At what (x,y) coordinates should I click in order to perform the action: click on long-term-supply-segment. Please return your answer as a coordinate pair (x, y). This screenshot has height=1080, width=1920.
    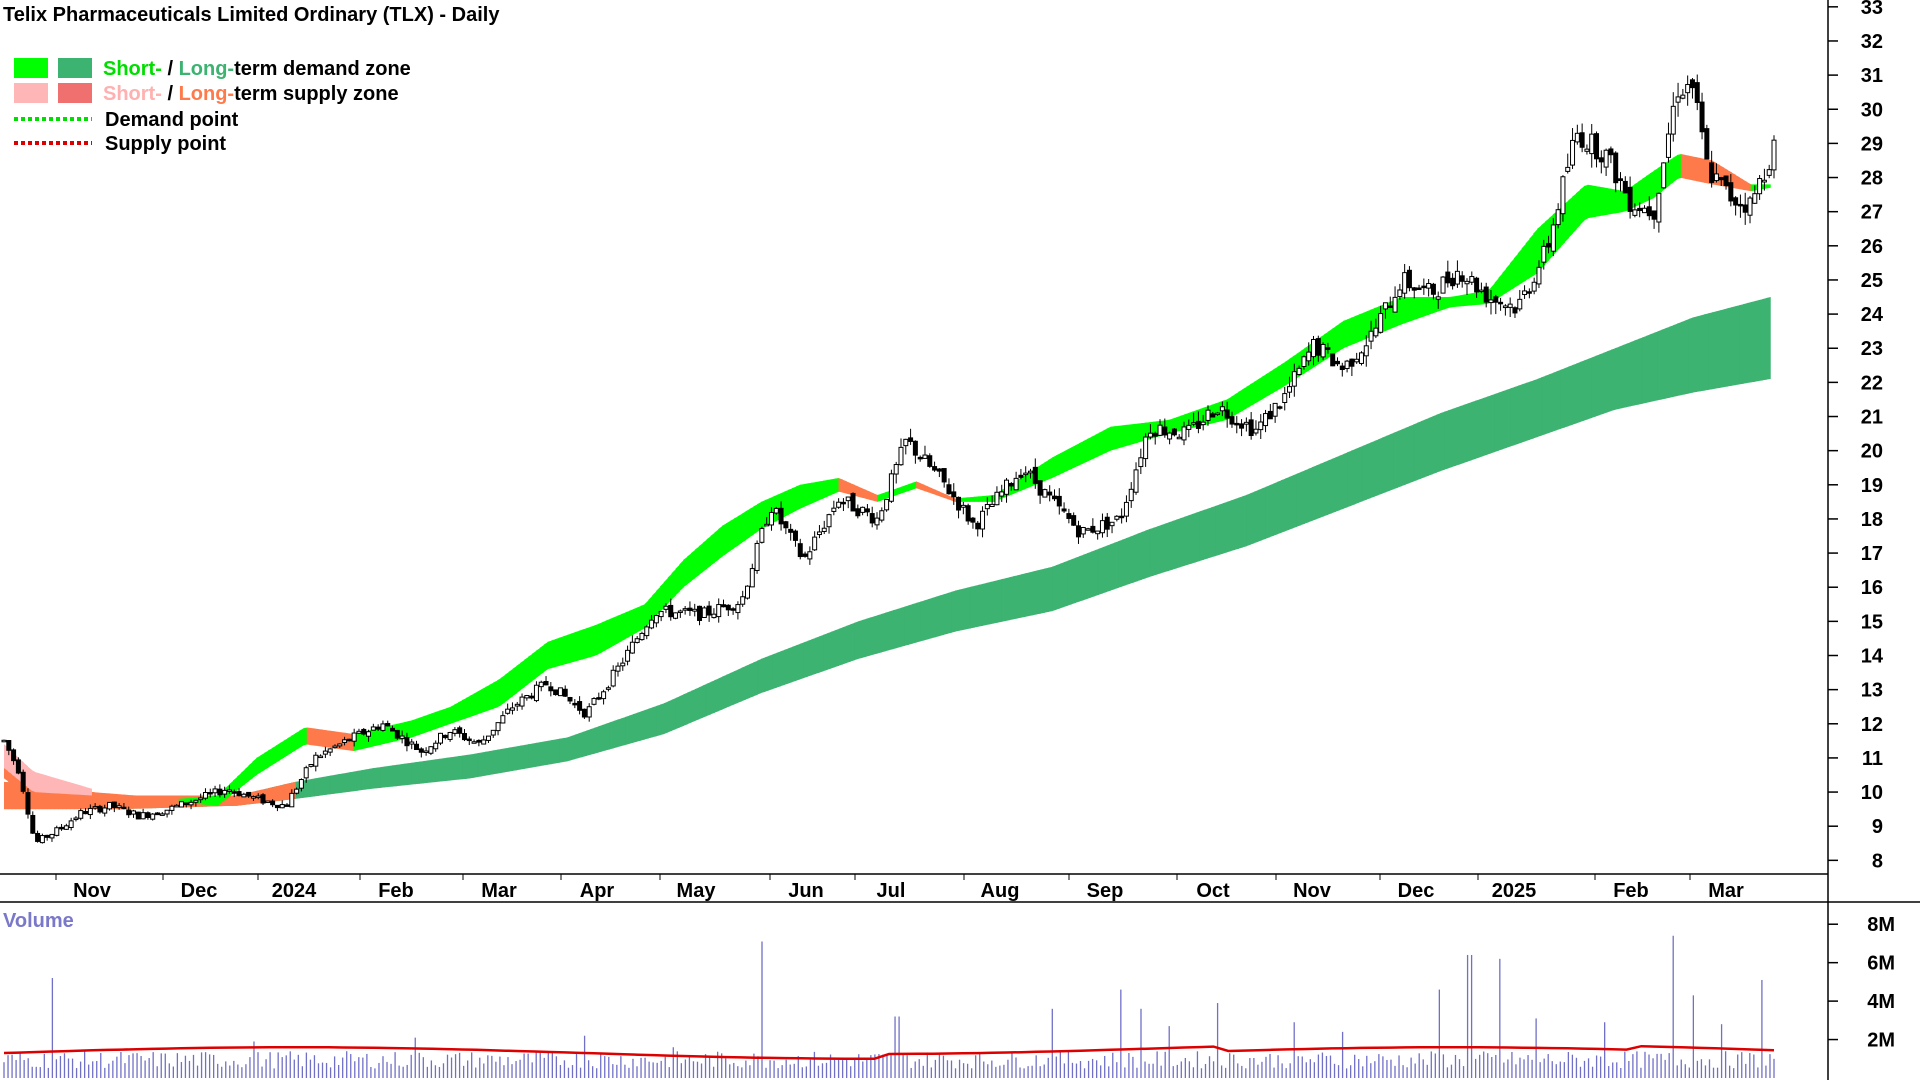
    Looking at the image, I should click on (282, 792).